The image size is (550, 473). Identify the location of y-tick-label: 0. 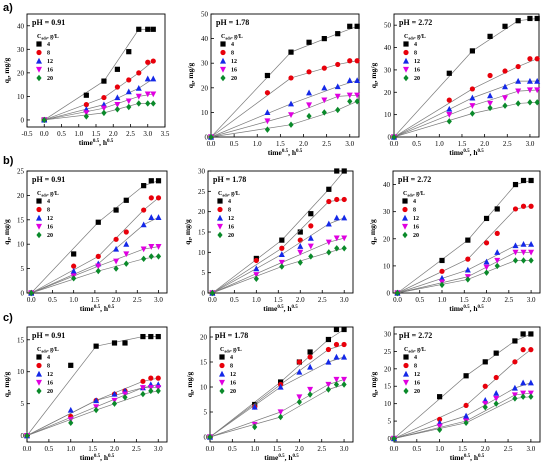
(206, 438).